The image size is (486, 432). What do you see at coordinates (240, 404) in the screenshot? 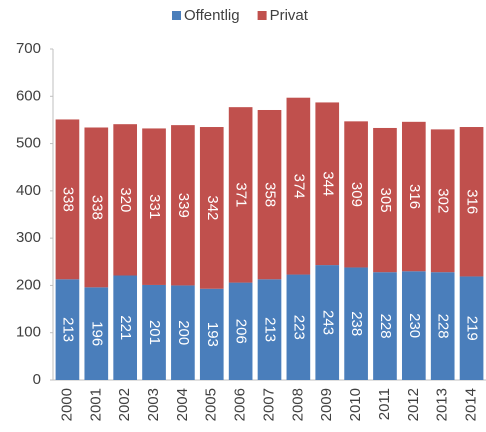
I see `x-tick-label: 2006` at bounding box center [240, 404].